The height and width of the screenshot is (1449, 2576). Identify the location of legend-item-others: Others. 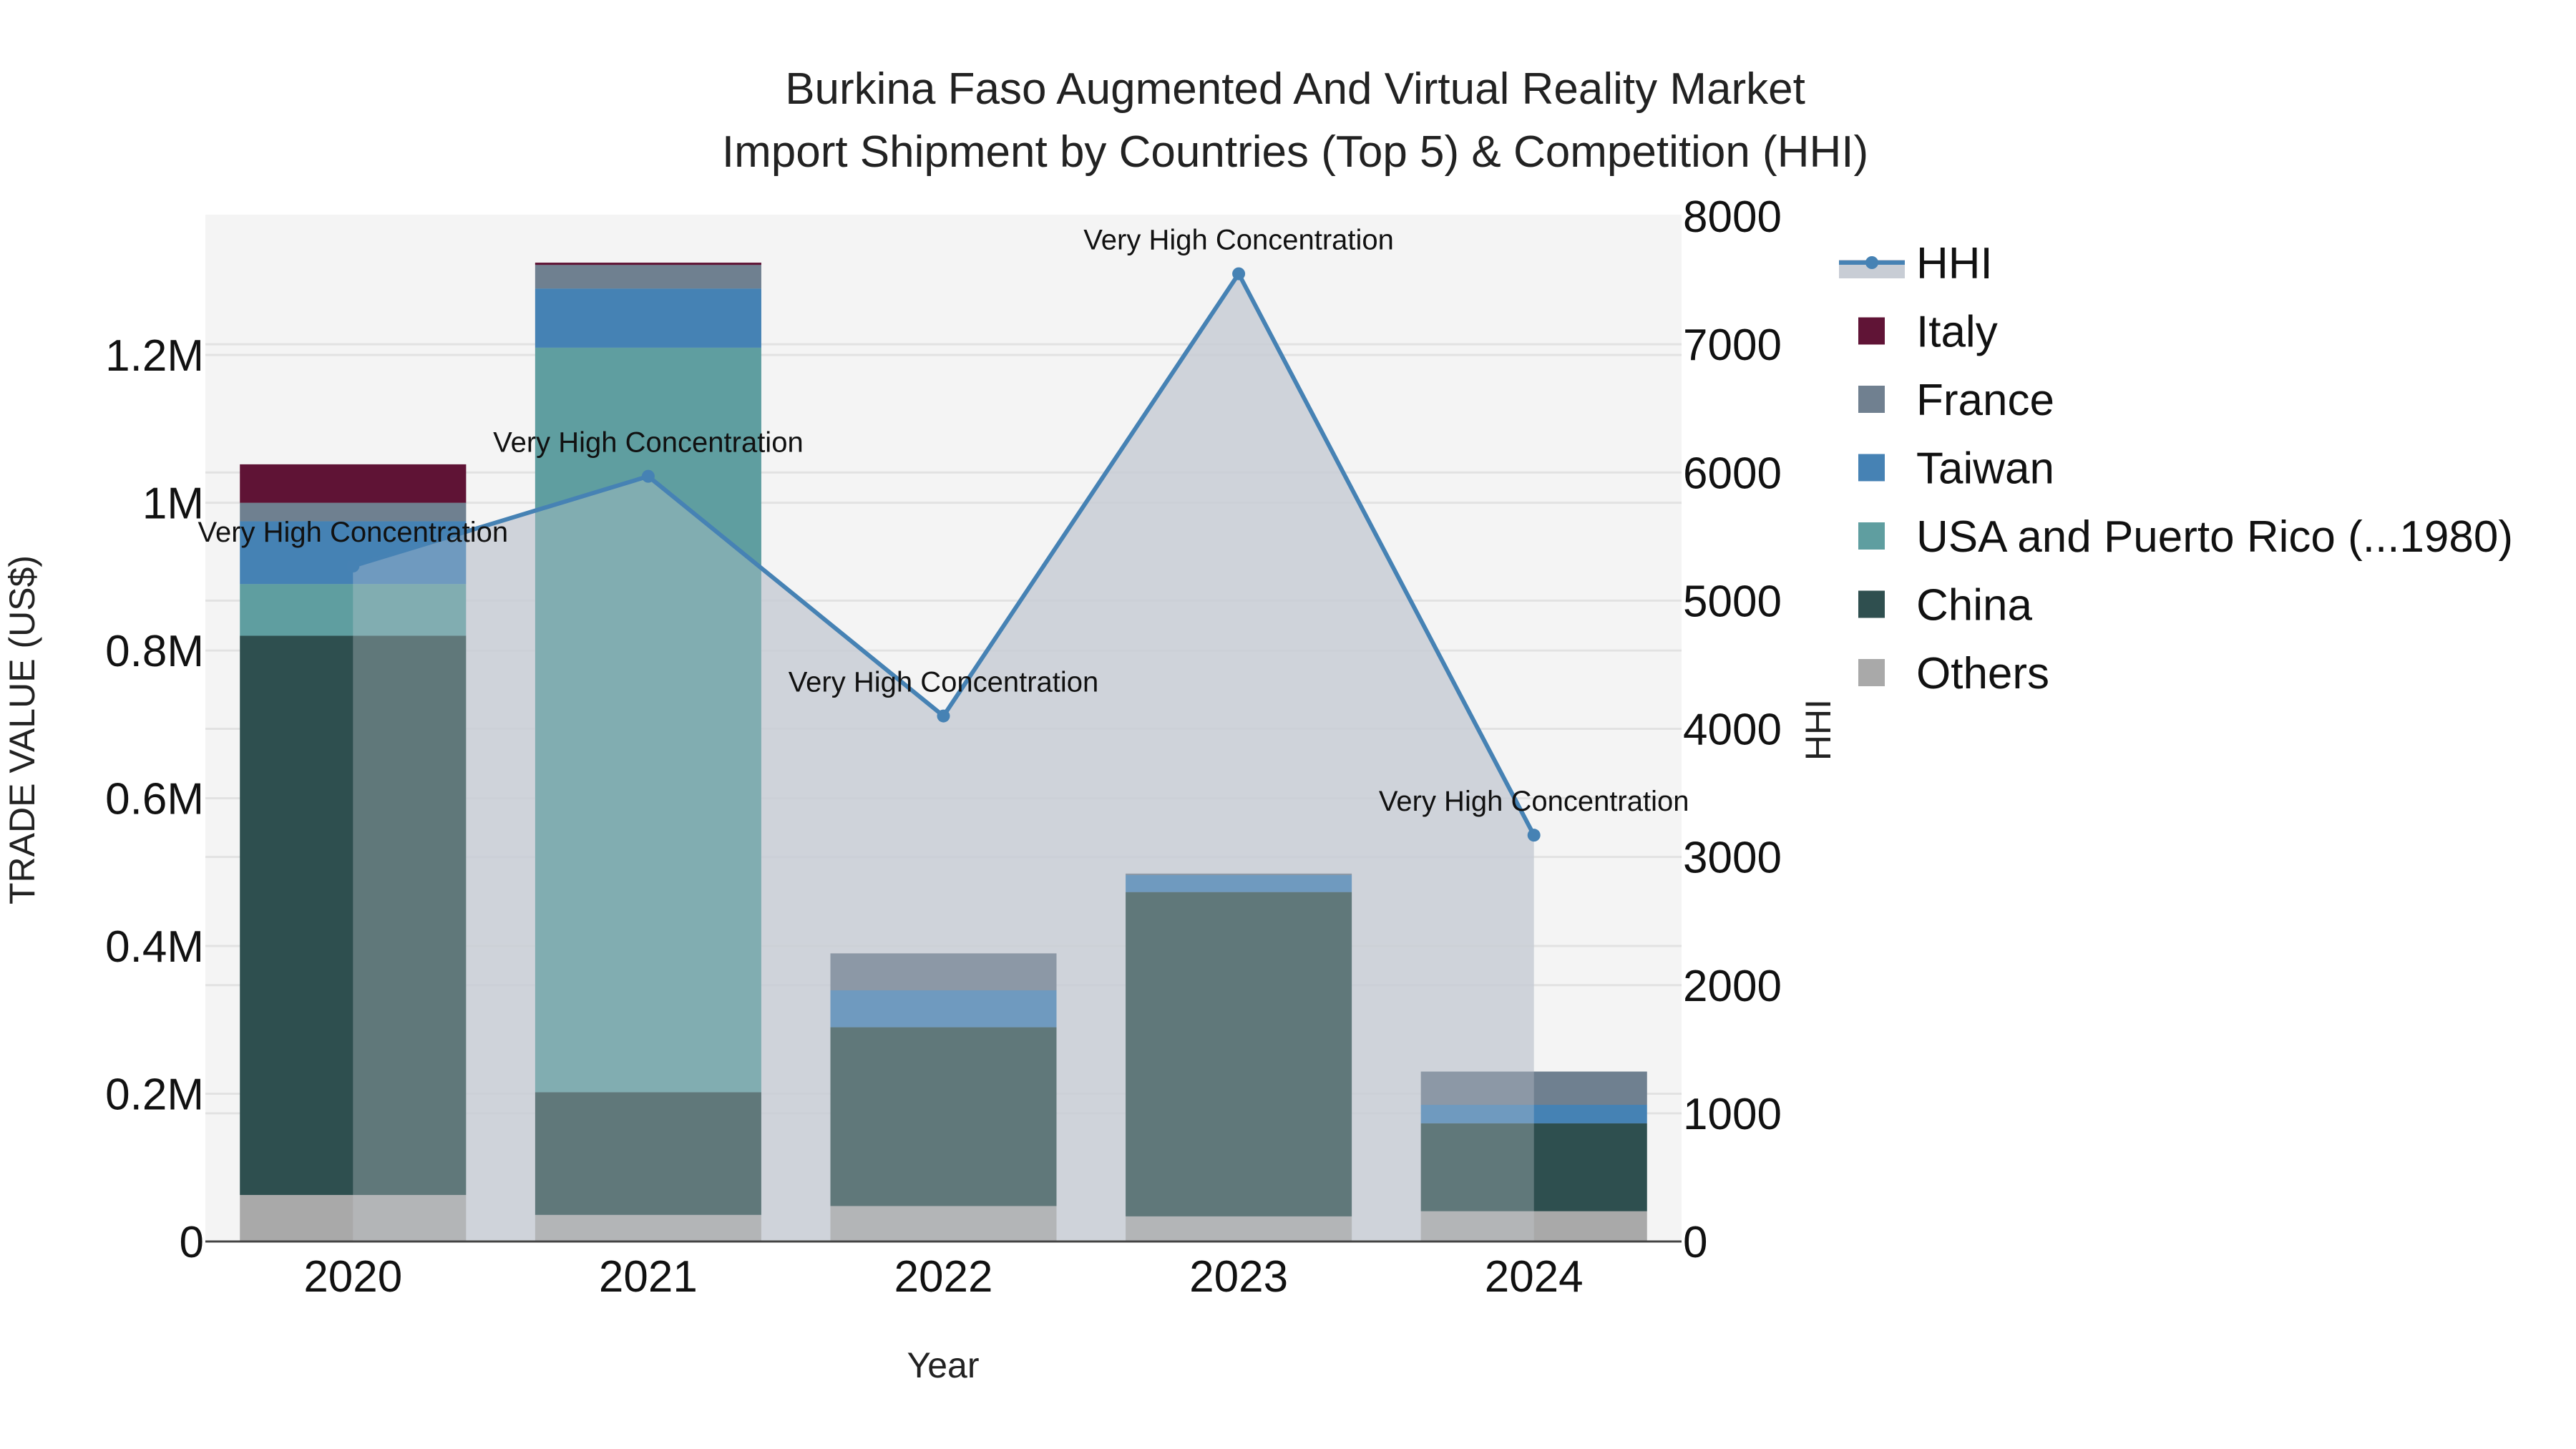
(1953, 673).